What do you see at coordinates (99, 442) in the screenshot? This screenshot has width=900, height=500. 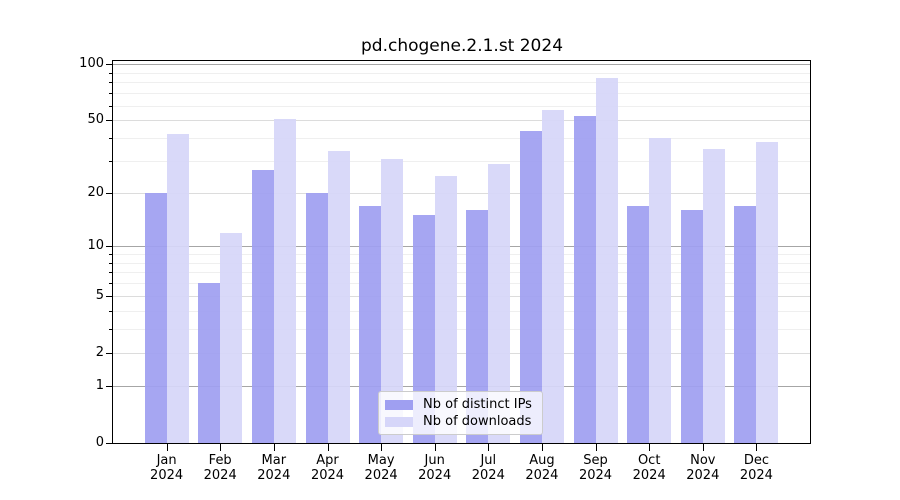 I see `y-tick-label: 0` at bounding box center [99, 442].